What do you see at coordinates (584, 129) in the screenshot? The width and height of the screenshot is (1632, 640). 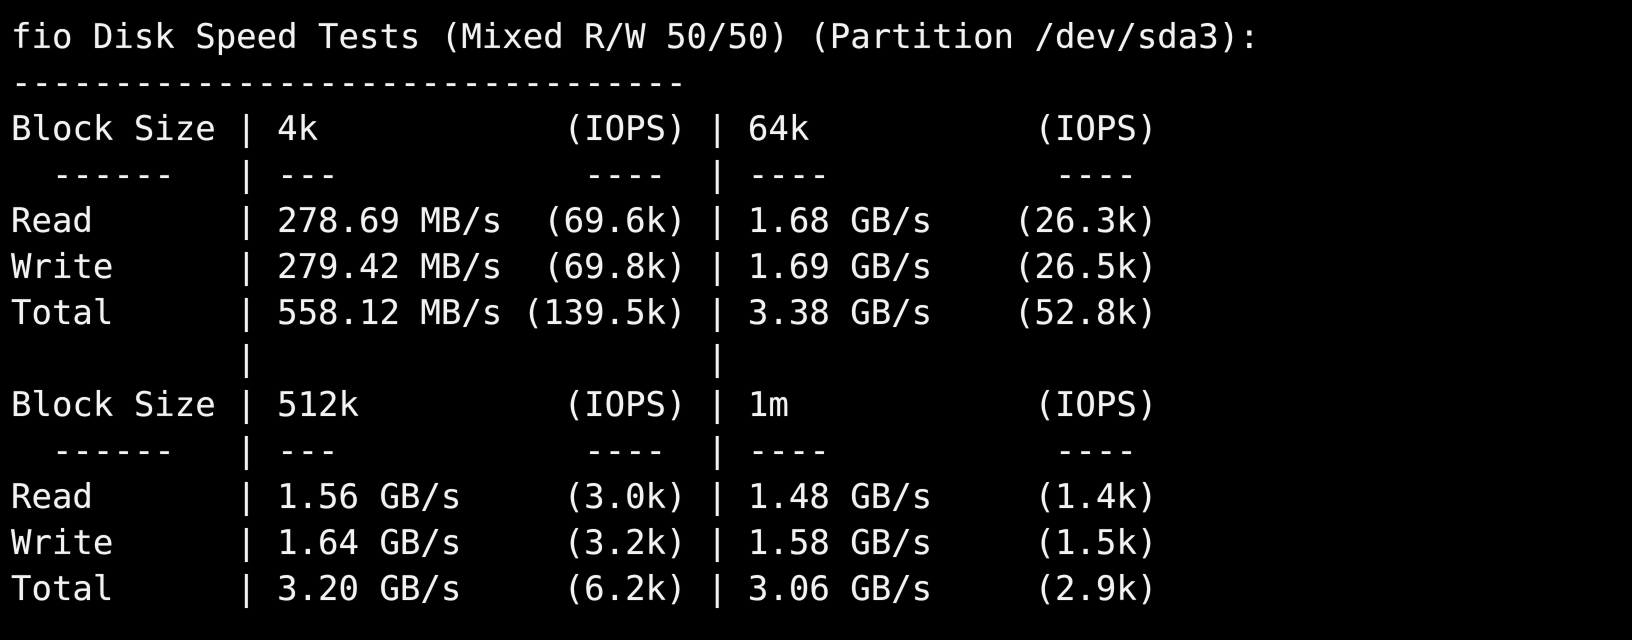 I see `table1-header-line: Block Size | 4k (IOPS) | 64k (IOPS)` at bounding box center [584, 129].